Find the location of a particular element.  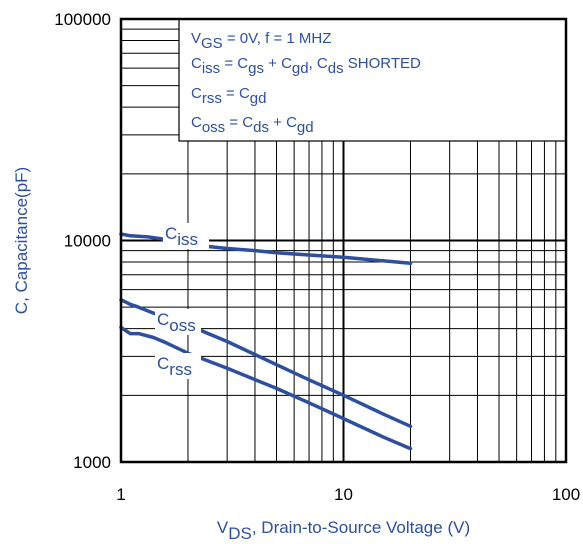

series-label-oss: Coss is located at coordinates (176, 322).